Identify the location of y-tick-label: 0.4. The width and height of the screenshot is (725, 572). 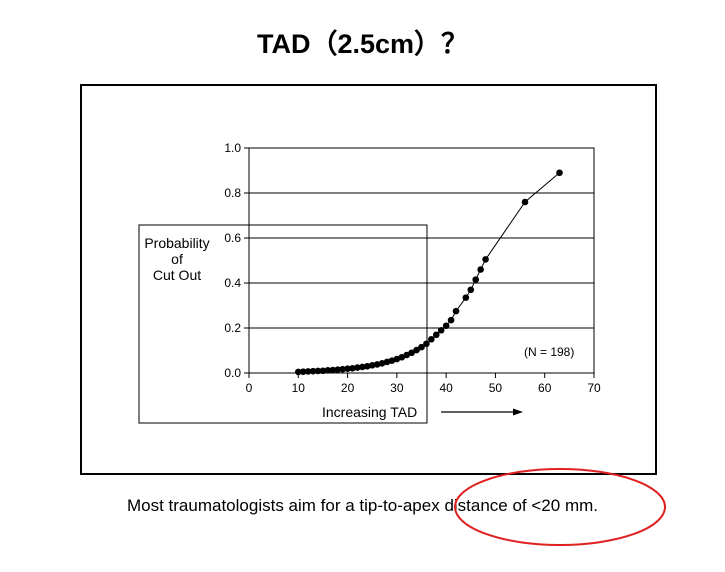
(232, 283).